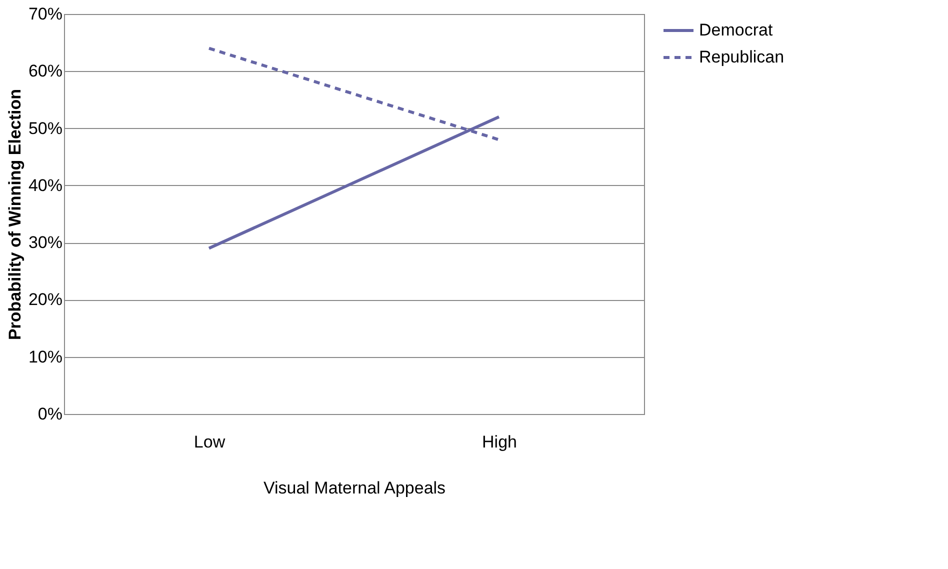  Describe the element at coordinates (50, 414) in the screenshot. I see `y-tick-label: 0%` at that location.